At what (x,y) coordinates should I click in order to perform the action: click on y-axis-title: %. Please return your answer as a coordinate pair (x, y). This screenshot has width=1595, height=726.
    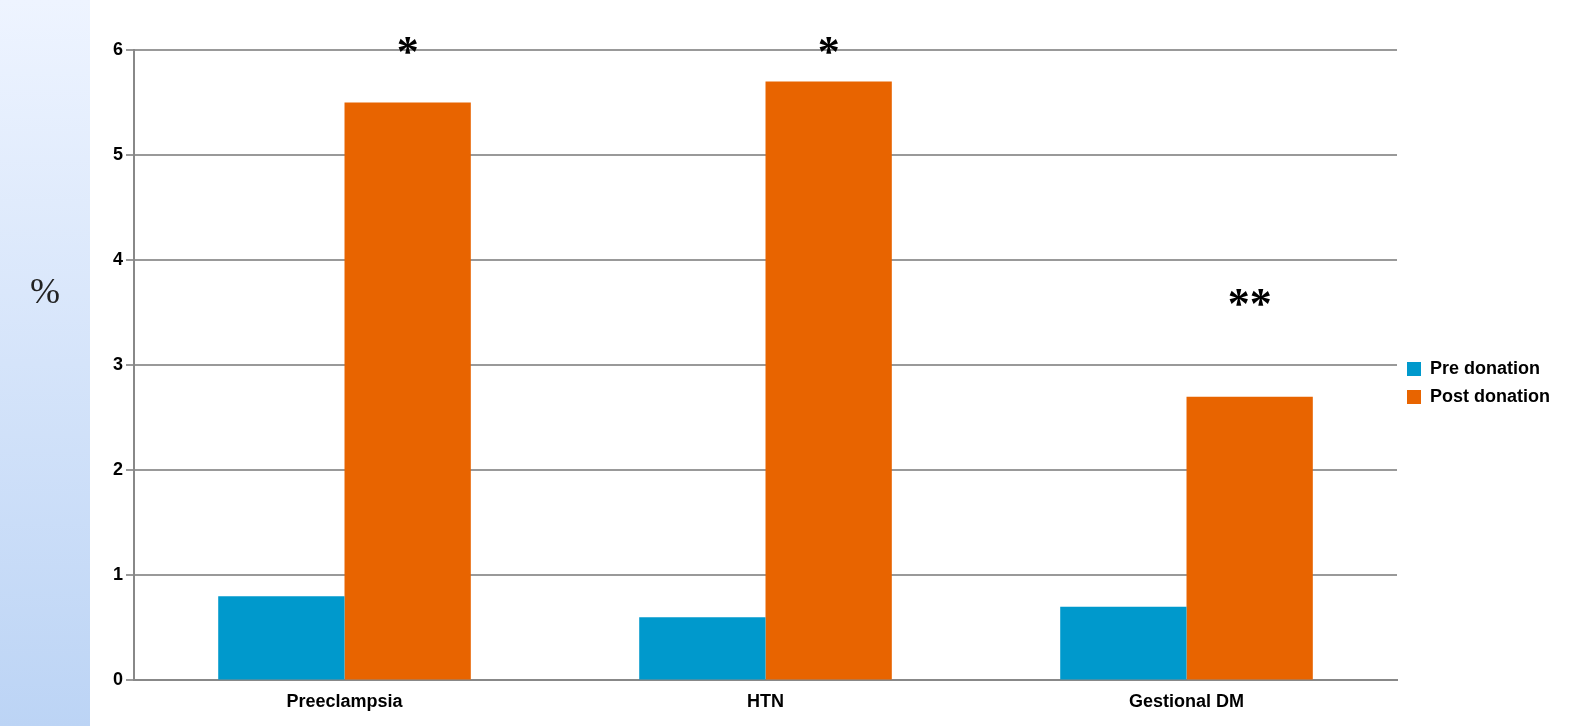
    Looking at the image, I should click on (45, 291).